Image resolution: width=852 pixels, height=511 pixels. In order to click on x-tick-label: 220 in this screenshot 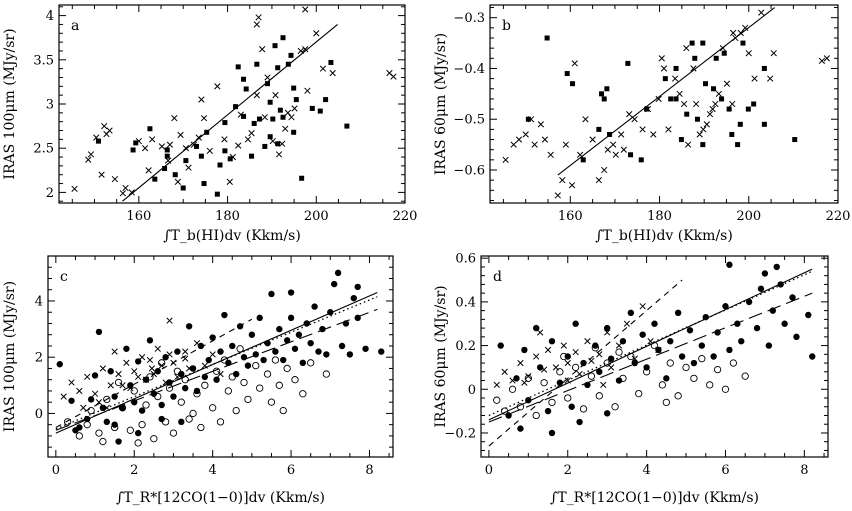, I will do `click(838, 216)`.